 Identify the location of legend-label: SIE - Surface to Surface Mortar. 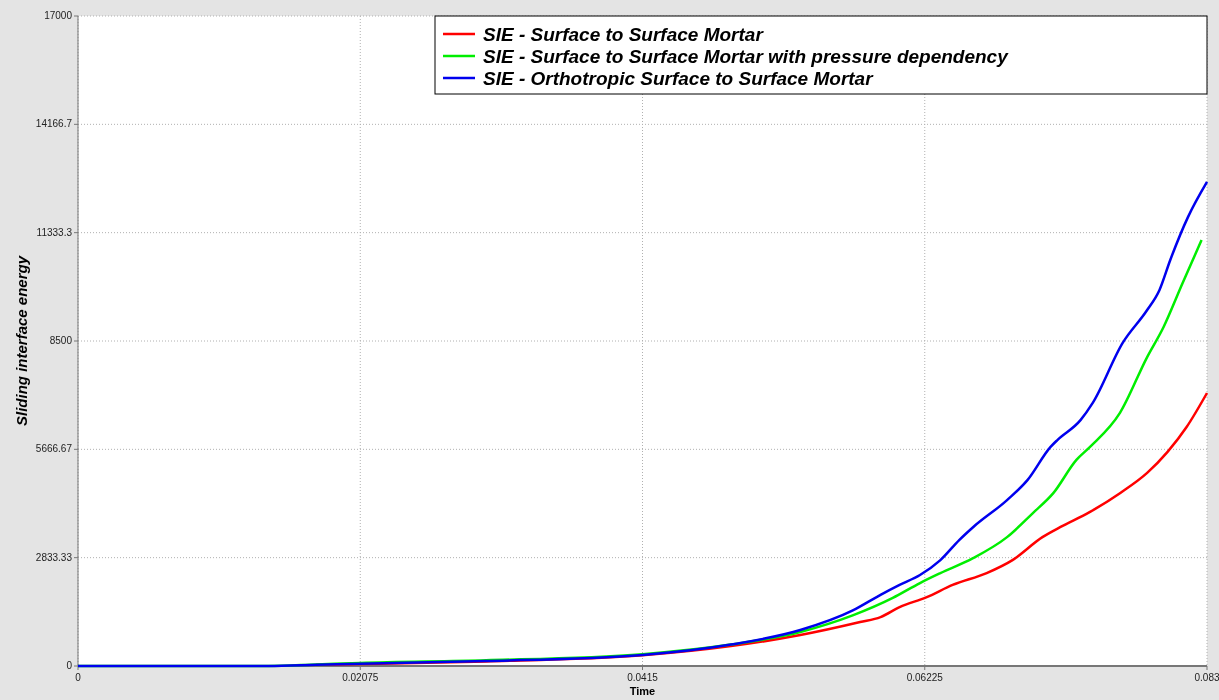
(624, 34).